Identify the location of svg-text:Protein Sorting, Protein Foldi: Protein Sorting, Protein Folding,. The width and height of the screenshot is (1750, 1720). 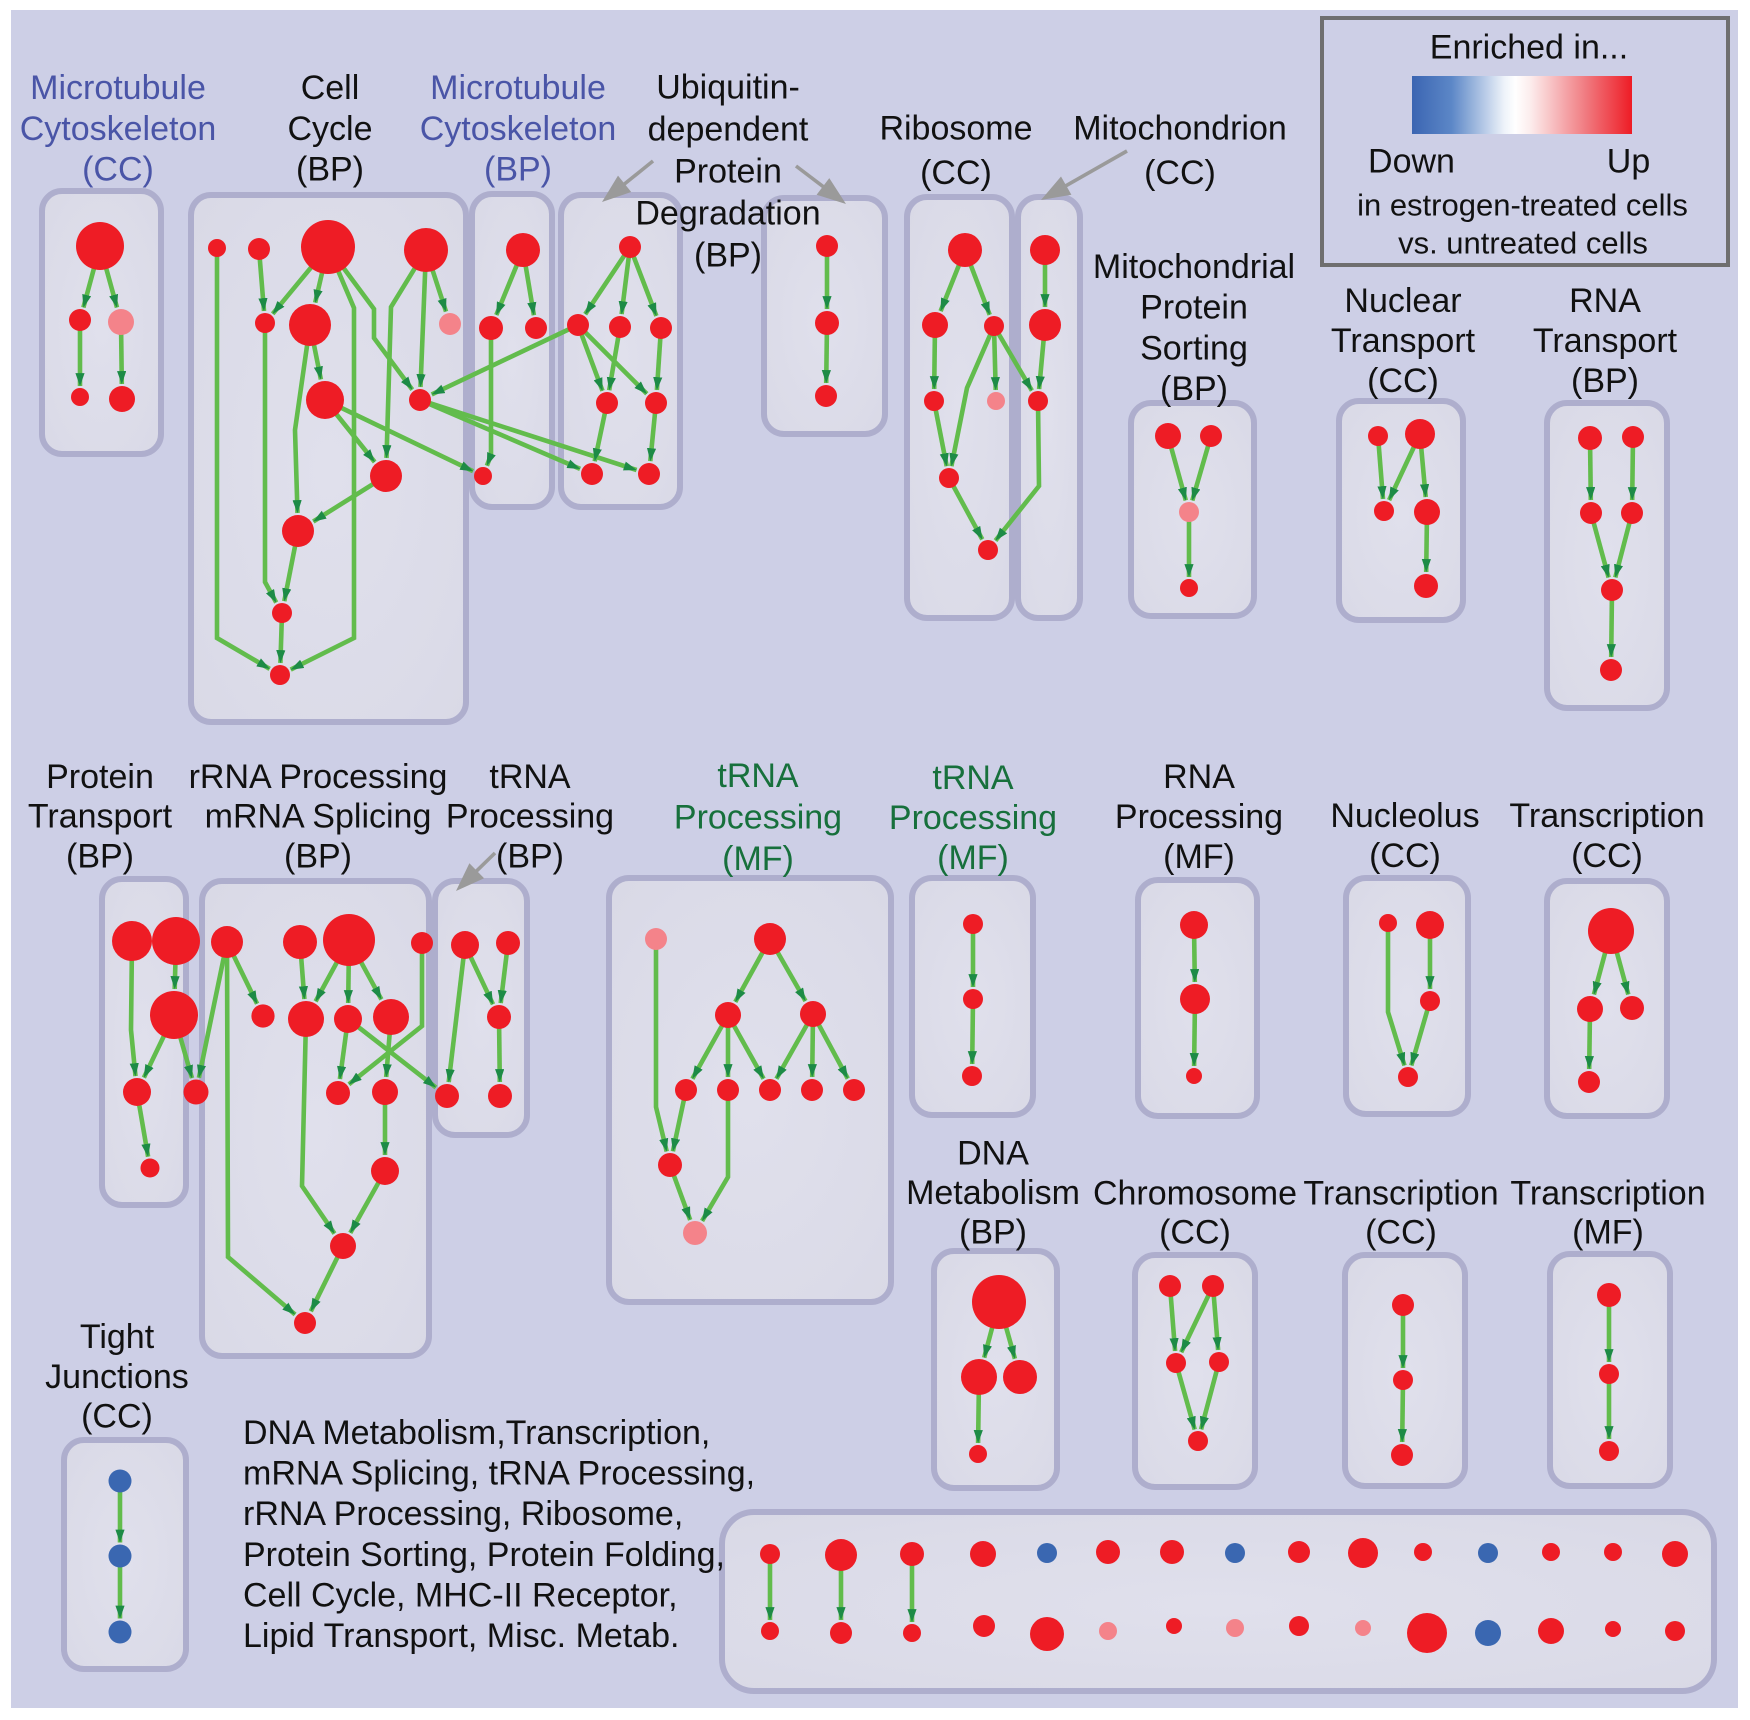
(484, 1555).